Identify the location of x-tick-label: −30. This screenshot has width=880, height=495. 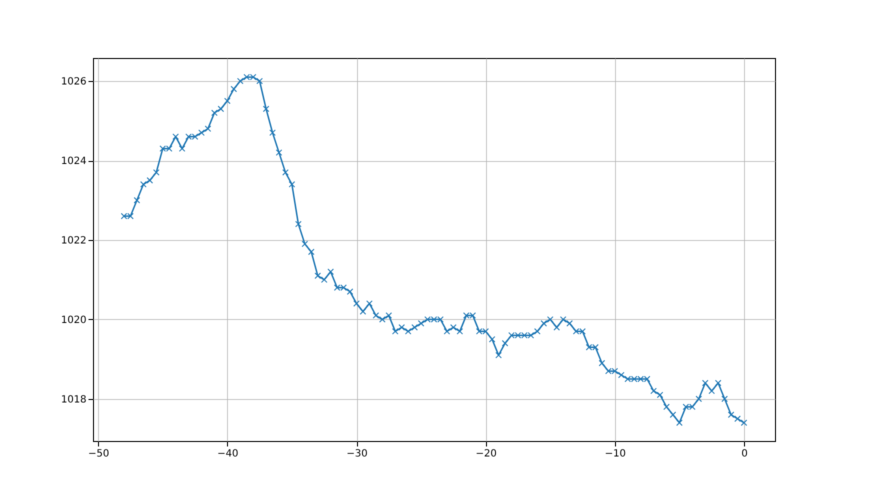
(357, 454).